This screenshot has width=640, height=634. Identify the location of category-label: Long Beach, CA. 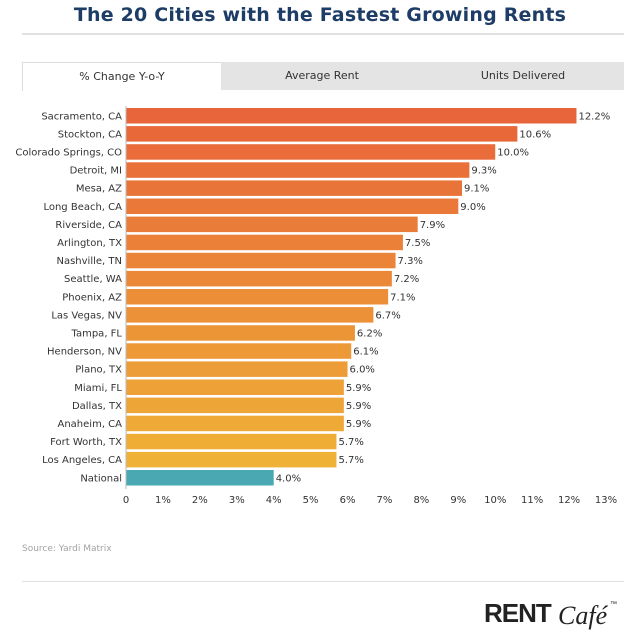
(82, 207).